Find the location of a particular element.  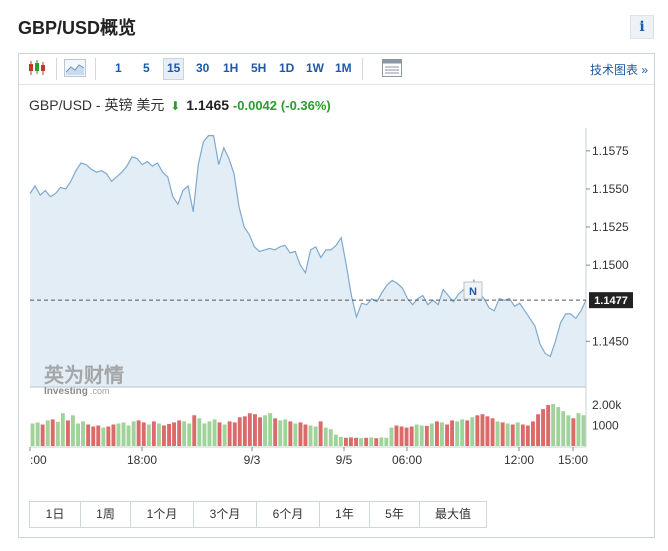

down-arrow-icon: ⬇ is located at coordinates (175, 106).